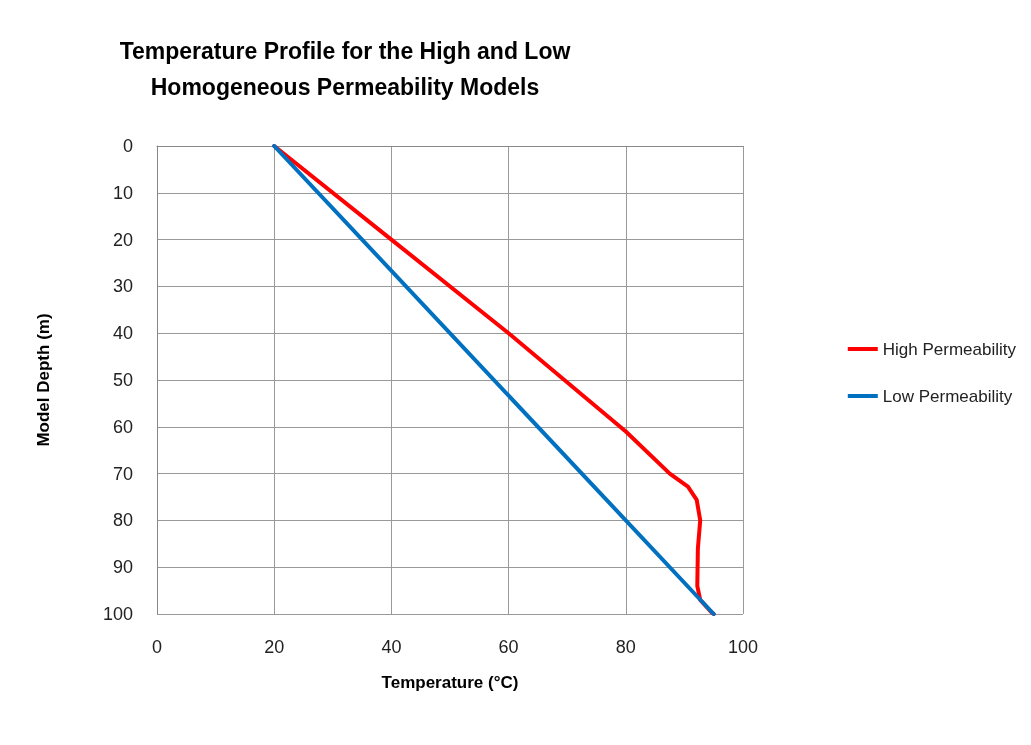  I want to click on chart-title: Temperature Profile for the High and Low Homogeneous Permeability Models, so click(345, 69).